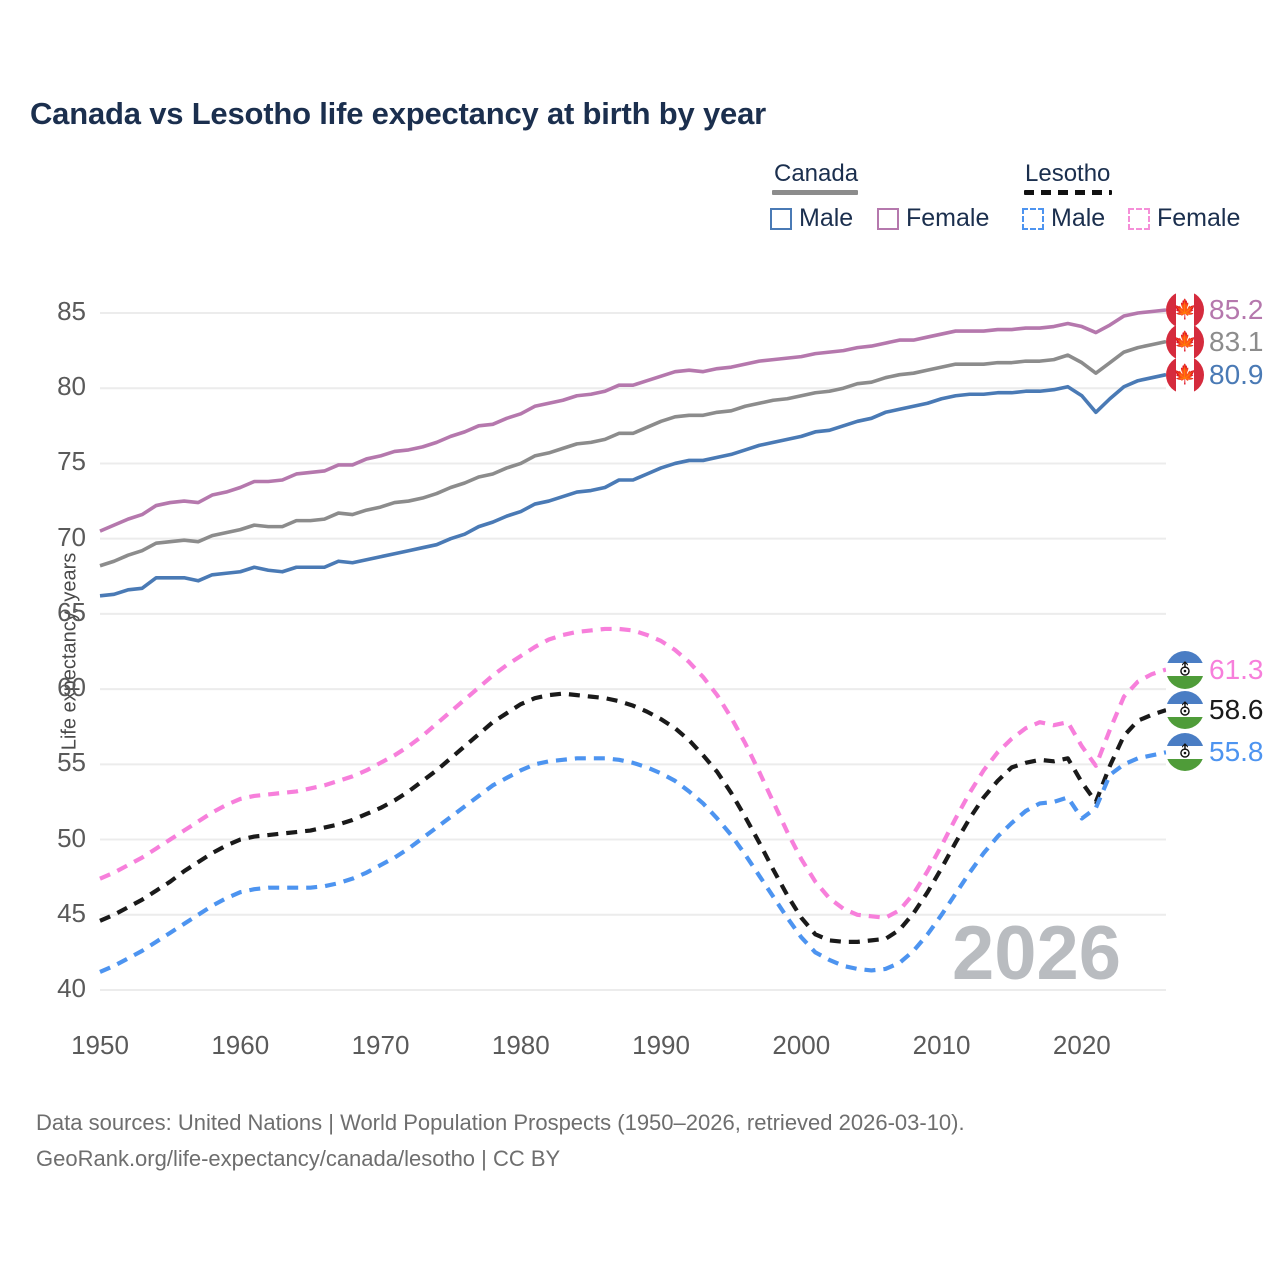 The width and height of the screenshot is (1280, 1280). Describe the element at coordinates (801, 1045) in the screenshot. I see `x-tick-label: 2000` at that location.